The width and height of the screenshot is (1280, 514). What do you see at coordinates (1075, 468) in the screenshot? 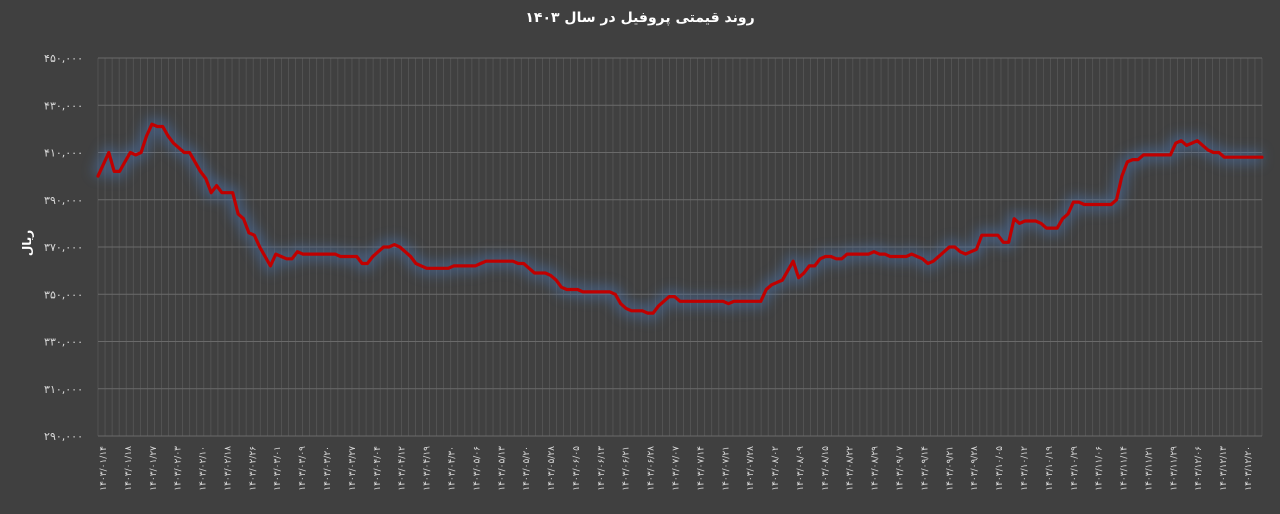
I see `x-tick-label: ۱۴۰۳/۱۰/۲۹` at bounding box center [1075, 468].